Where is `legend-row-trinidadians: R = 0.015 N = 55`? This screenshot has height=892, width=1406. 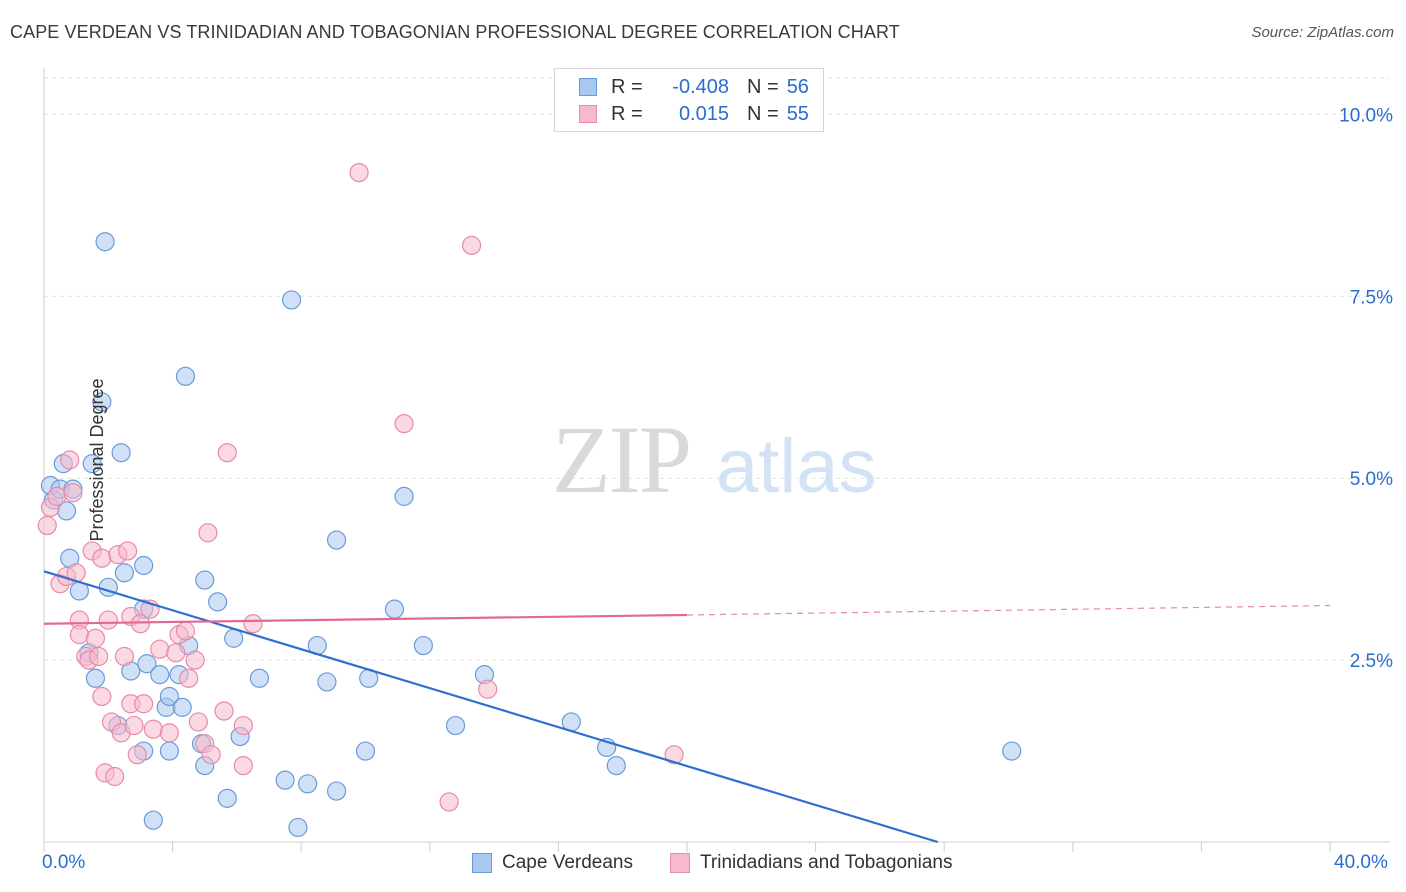
legend-row-trinidadians: R = 0.015 N = 55 is located at coordinates (694, 114).